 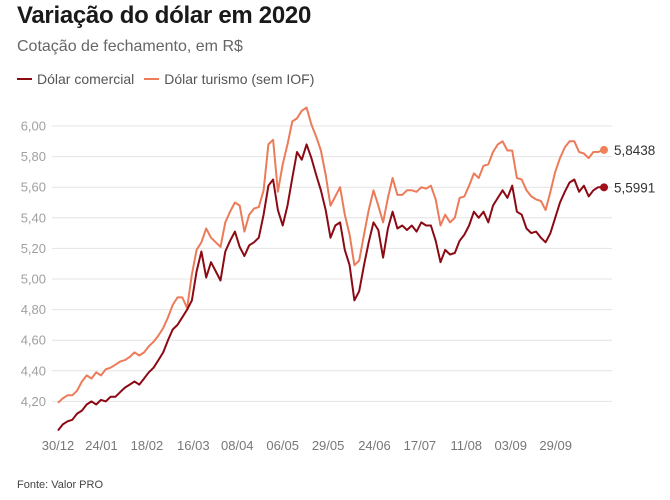 I want to click on x-tick-label: 08/04, so click(x=237, y=445).